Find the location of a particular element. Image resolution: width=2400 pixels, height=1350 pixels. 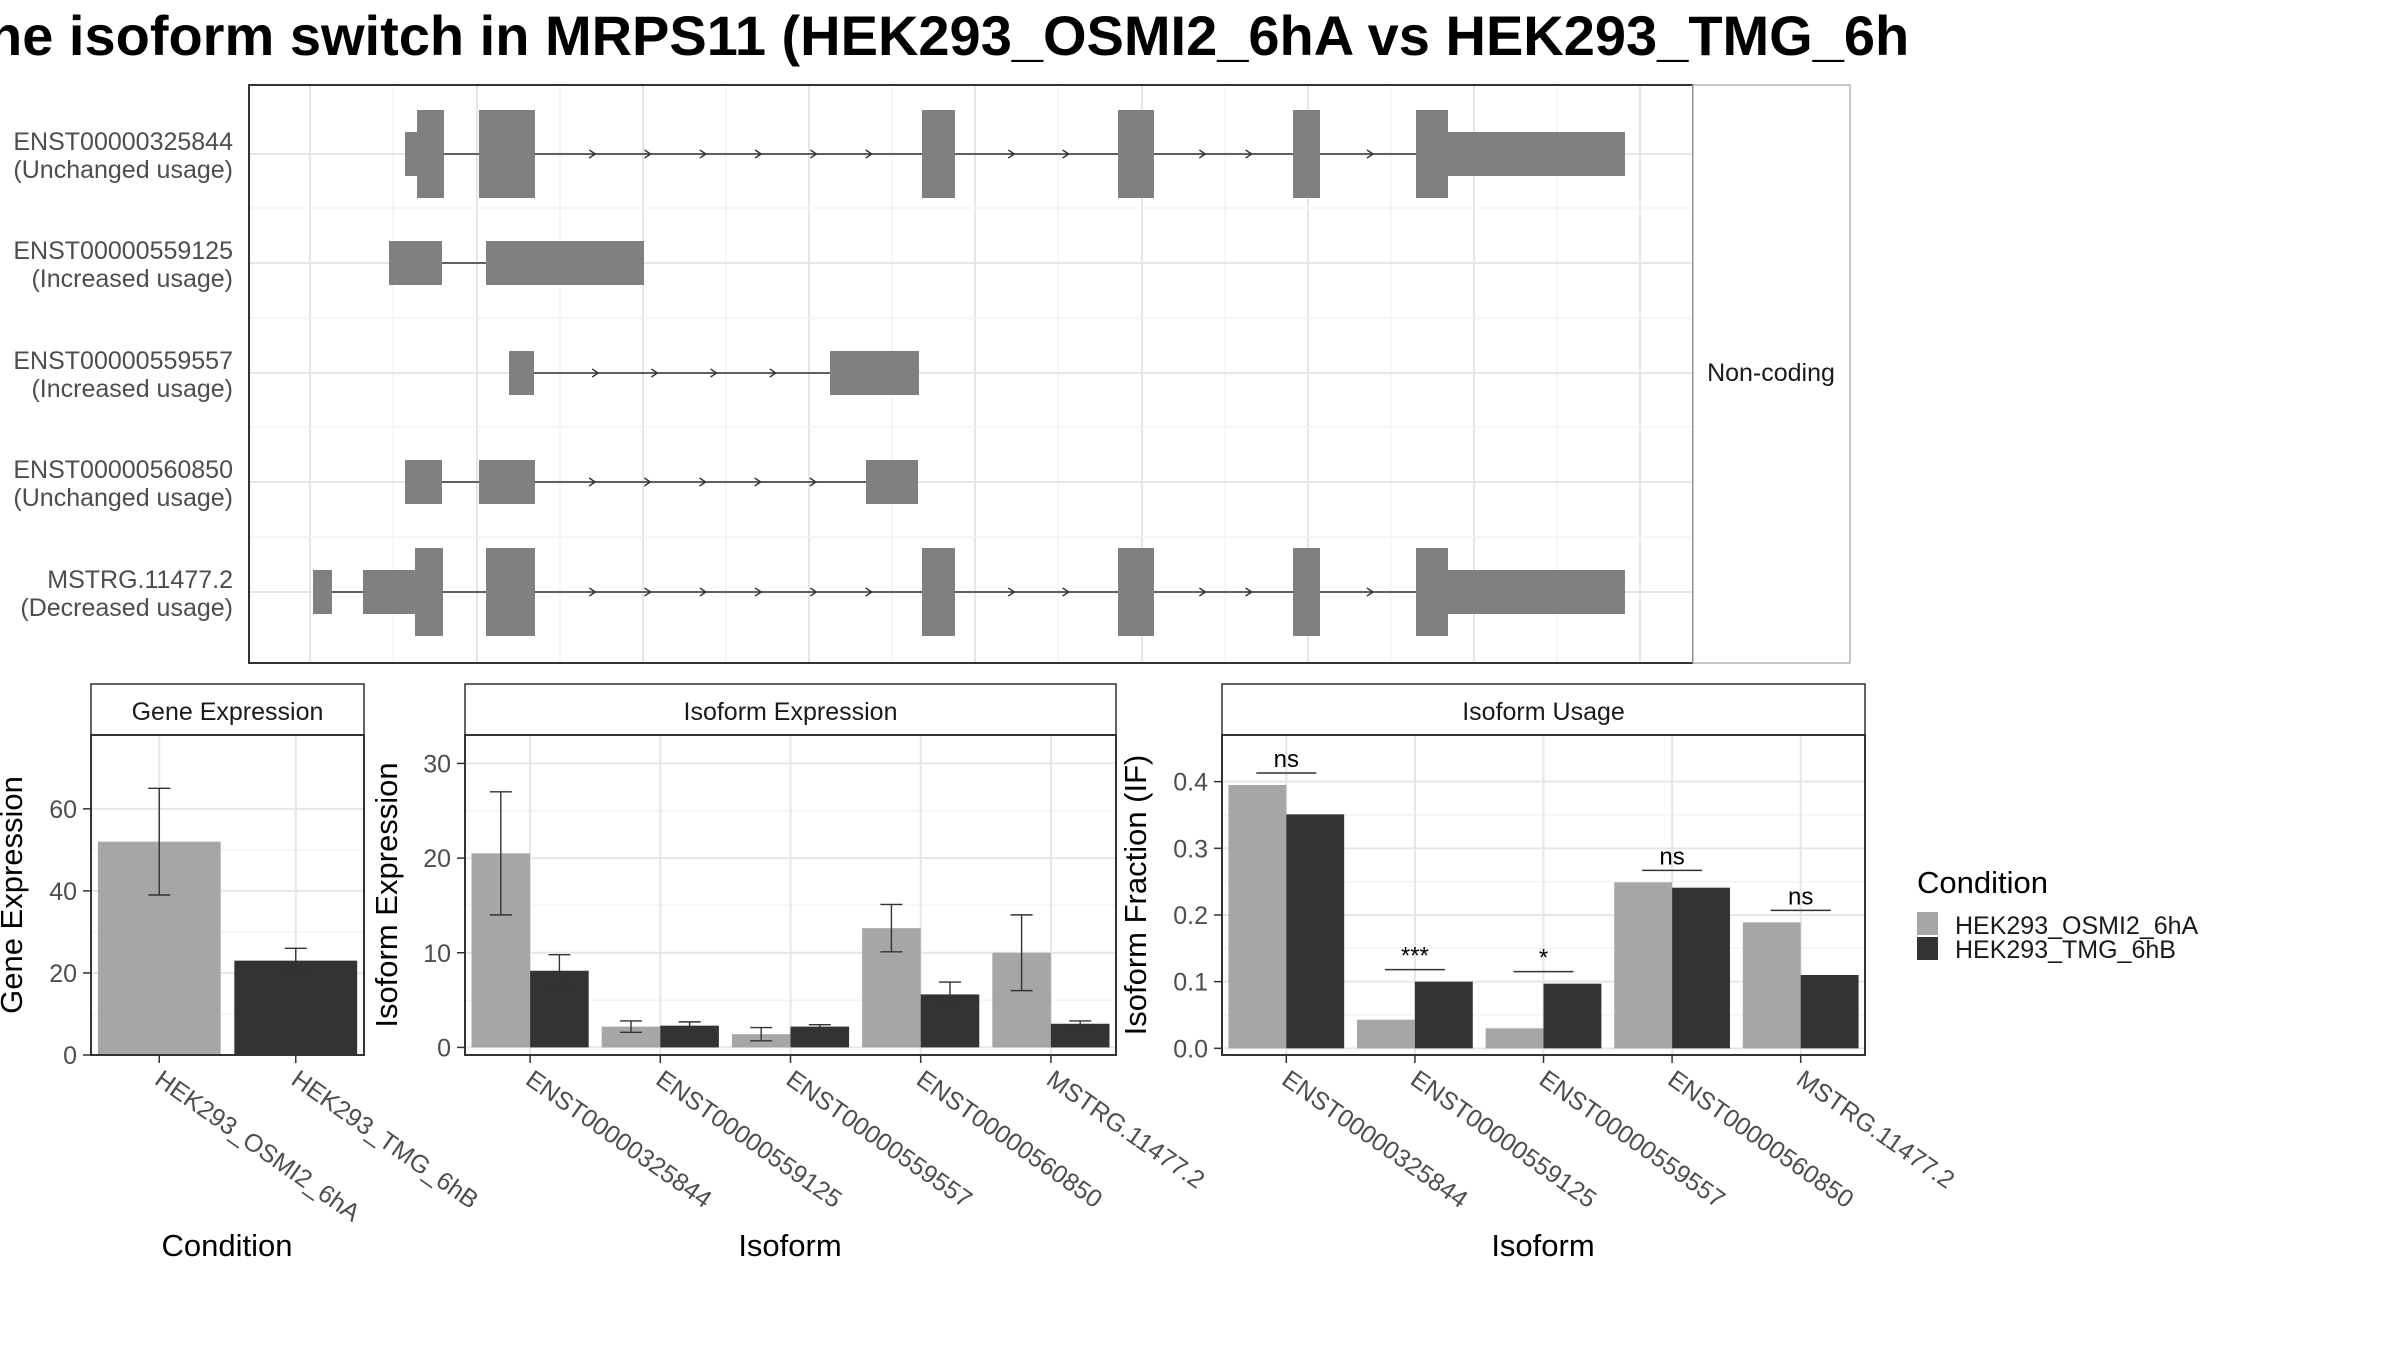

legend-title: Condition is located at coordinates (1982, 882).